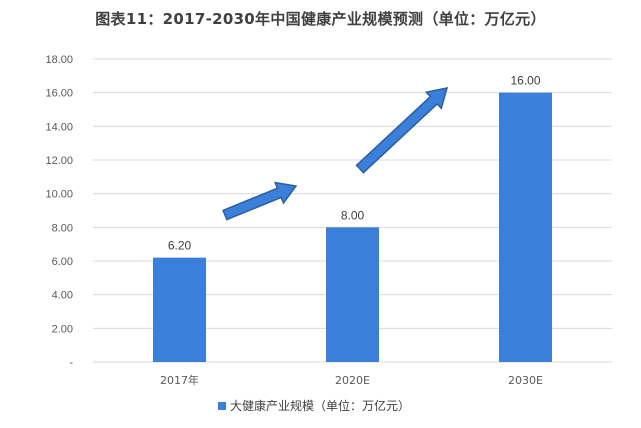  Describe the element at coordinates (525, 380) in the screenshot. I see `x-tick-label: 2030E` at that location.